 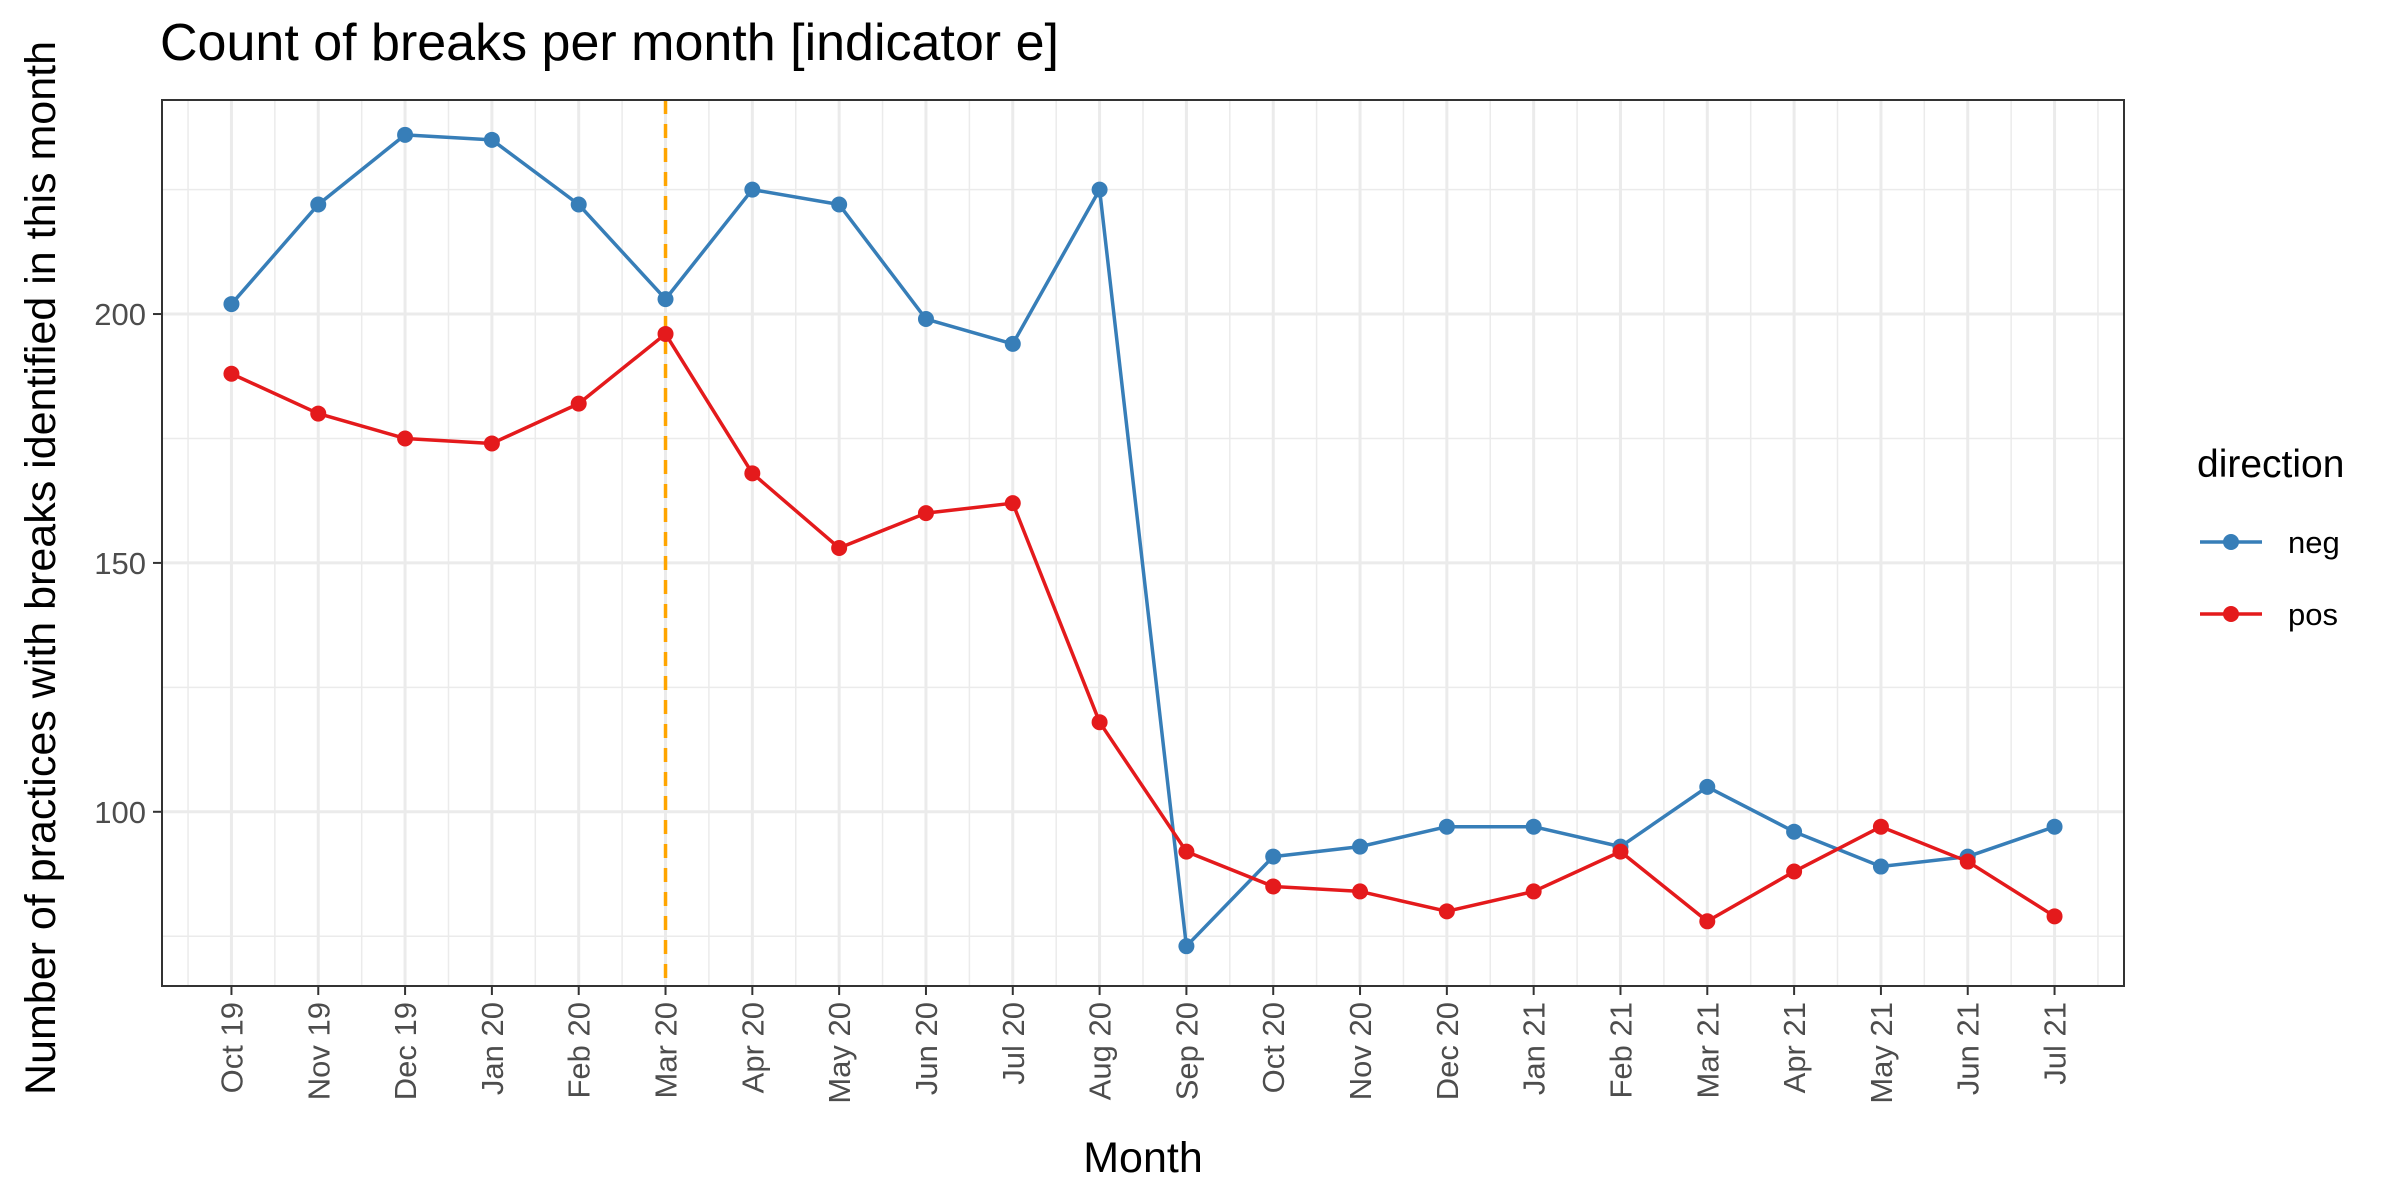 What do you see at coordinates (2314, 542) in the screenshot?
I see `legend-label-neg: neg` at bounding box center [2314, 542].